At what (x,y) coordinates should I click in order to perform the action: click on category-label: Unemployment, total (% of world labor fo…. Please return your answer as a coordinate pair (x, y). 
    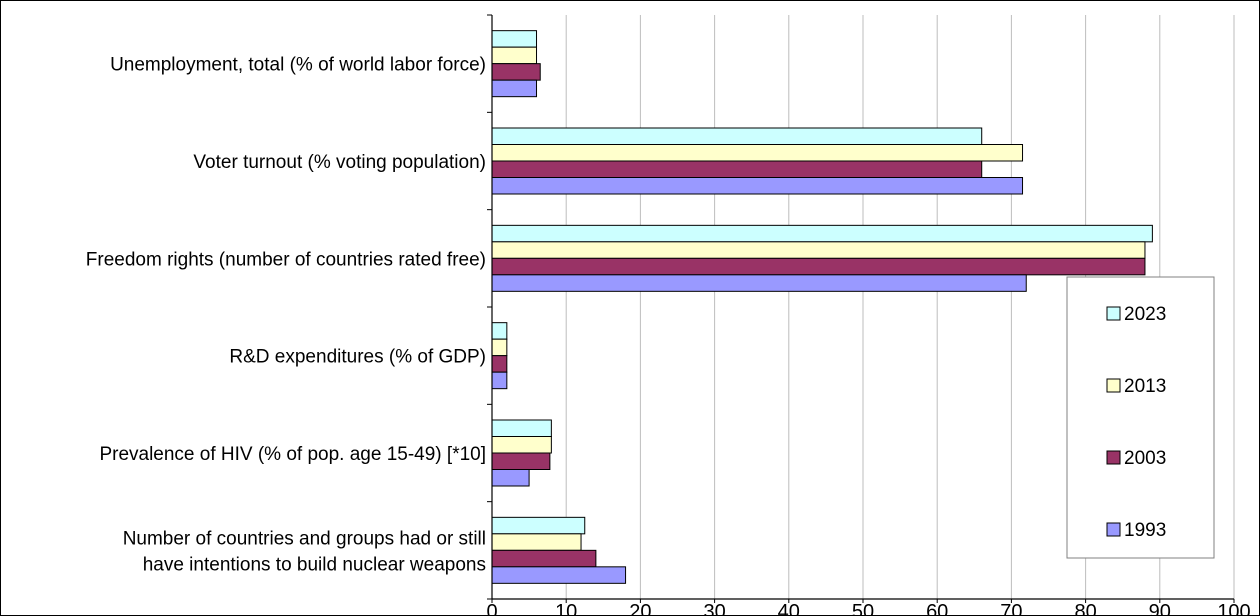
    Looking at the image, I should click on (298, 65).